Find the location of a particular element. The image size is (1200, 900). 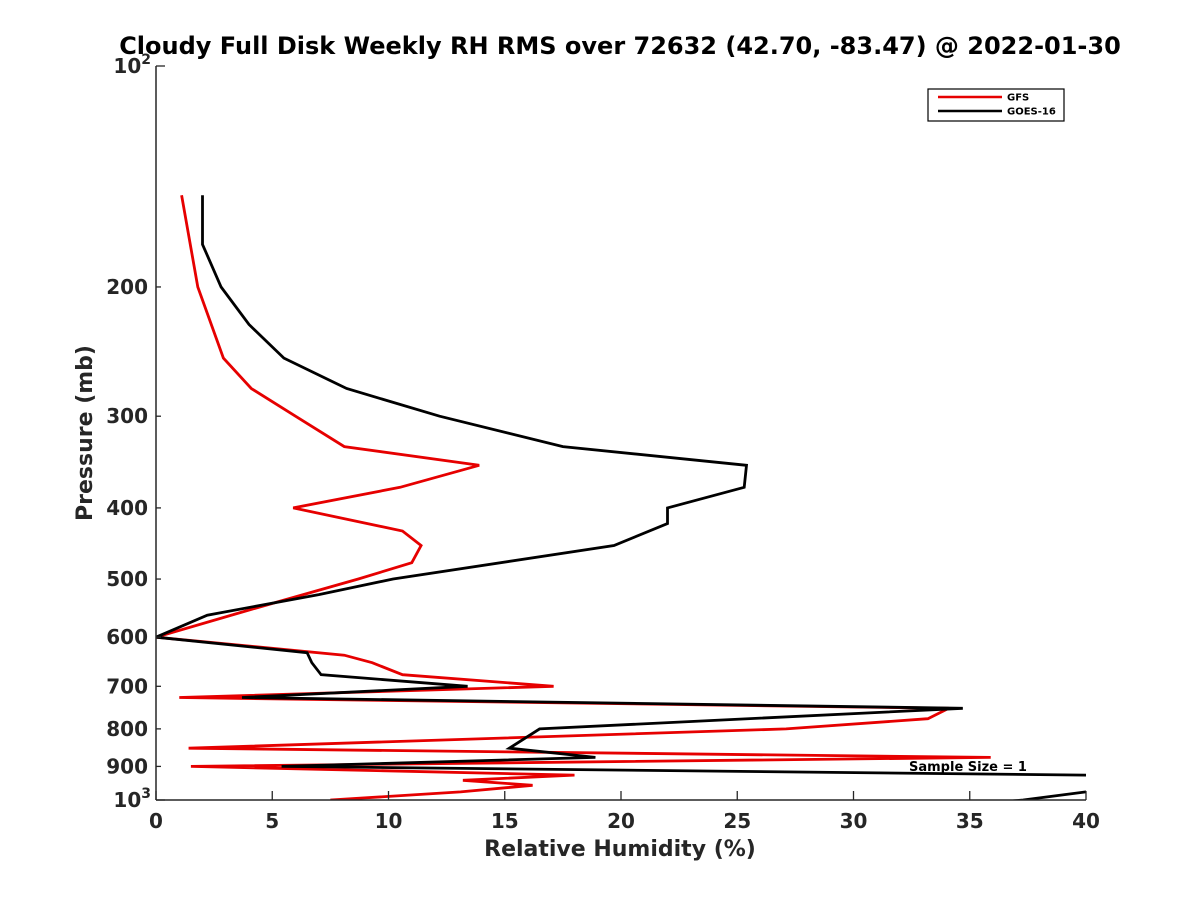

x-tick-label: 40 is located at coordinates (1086, 821).